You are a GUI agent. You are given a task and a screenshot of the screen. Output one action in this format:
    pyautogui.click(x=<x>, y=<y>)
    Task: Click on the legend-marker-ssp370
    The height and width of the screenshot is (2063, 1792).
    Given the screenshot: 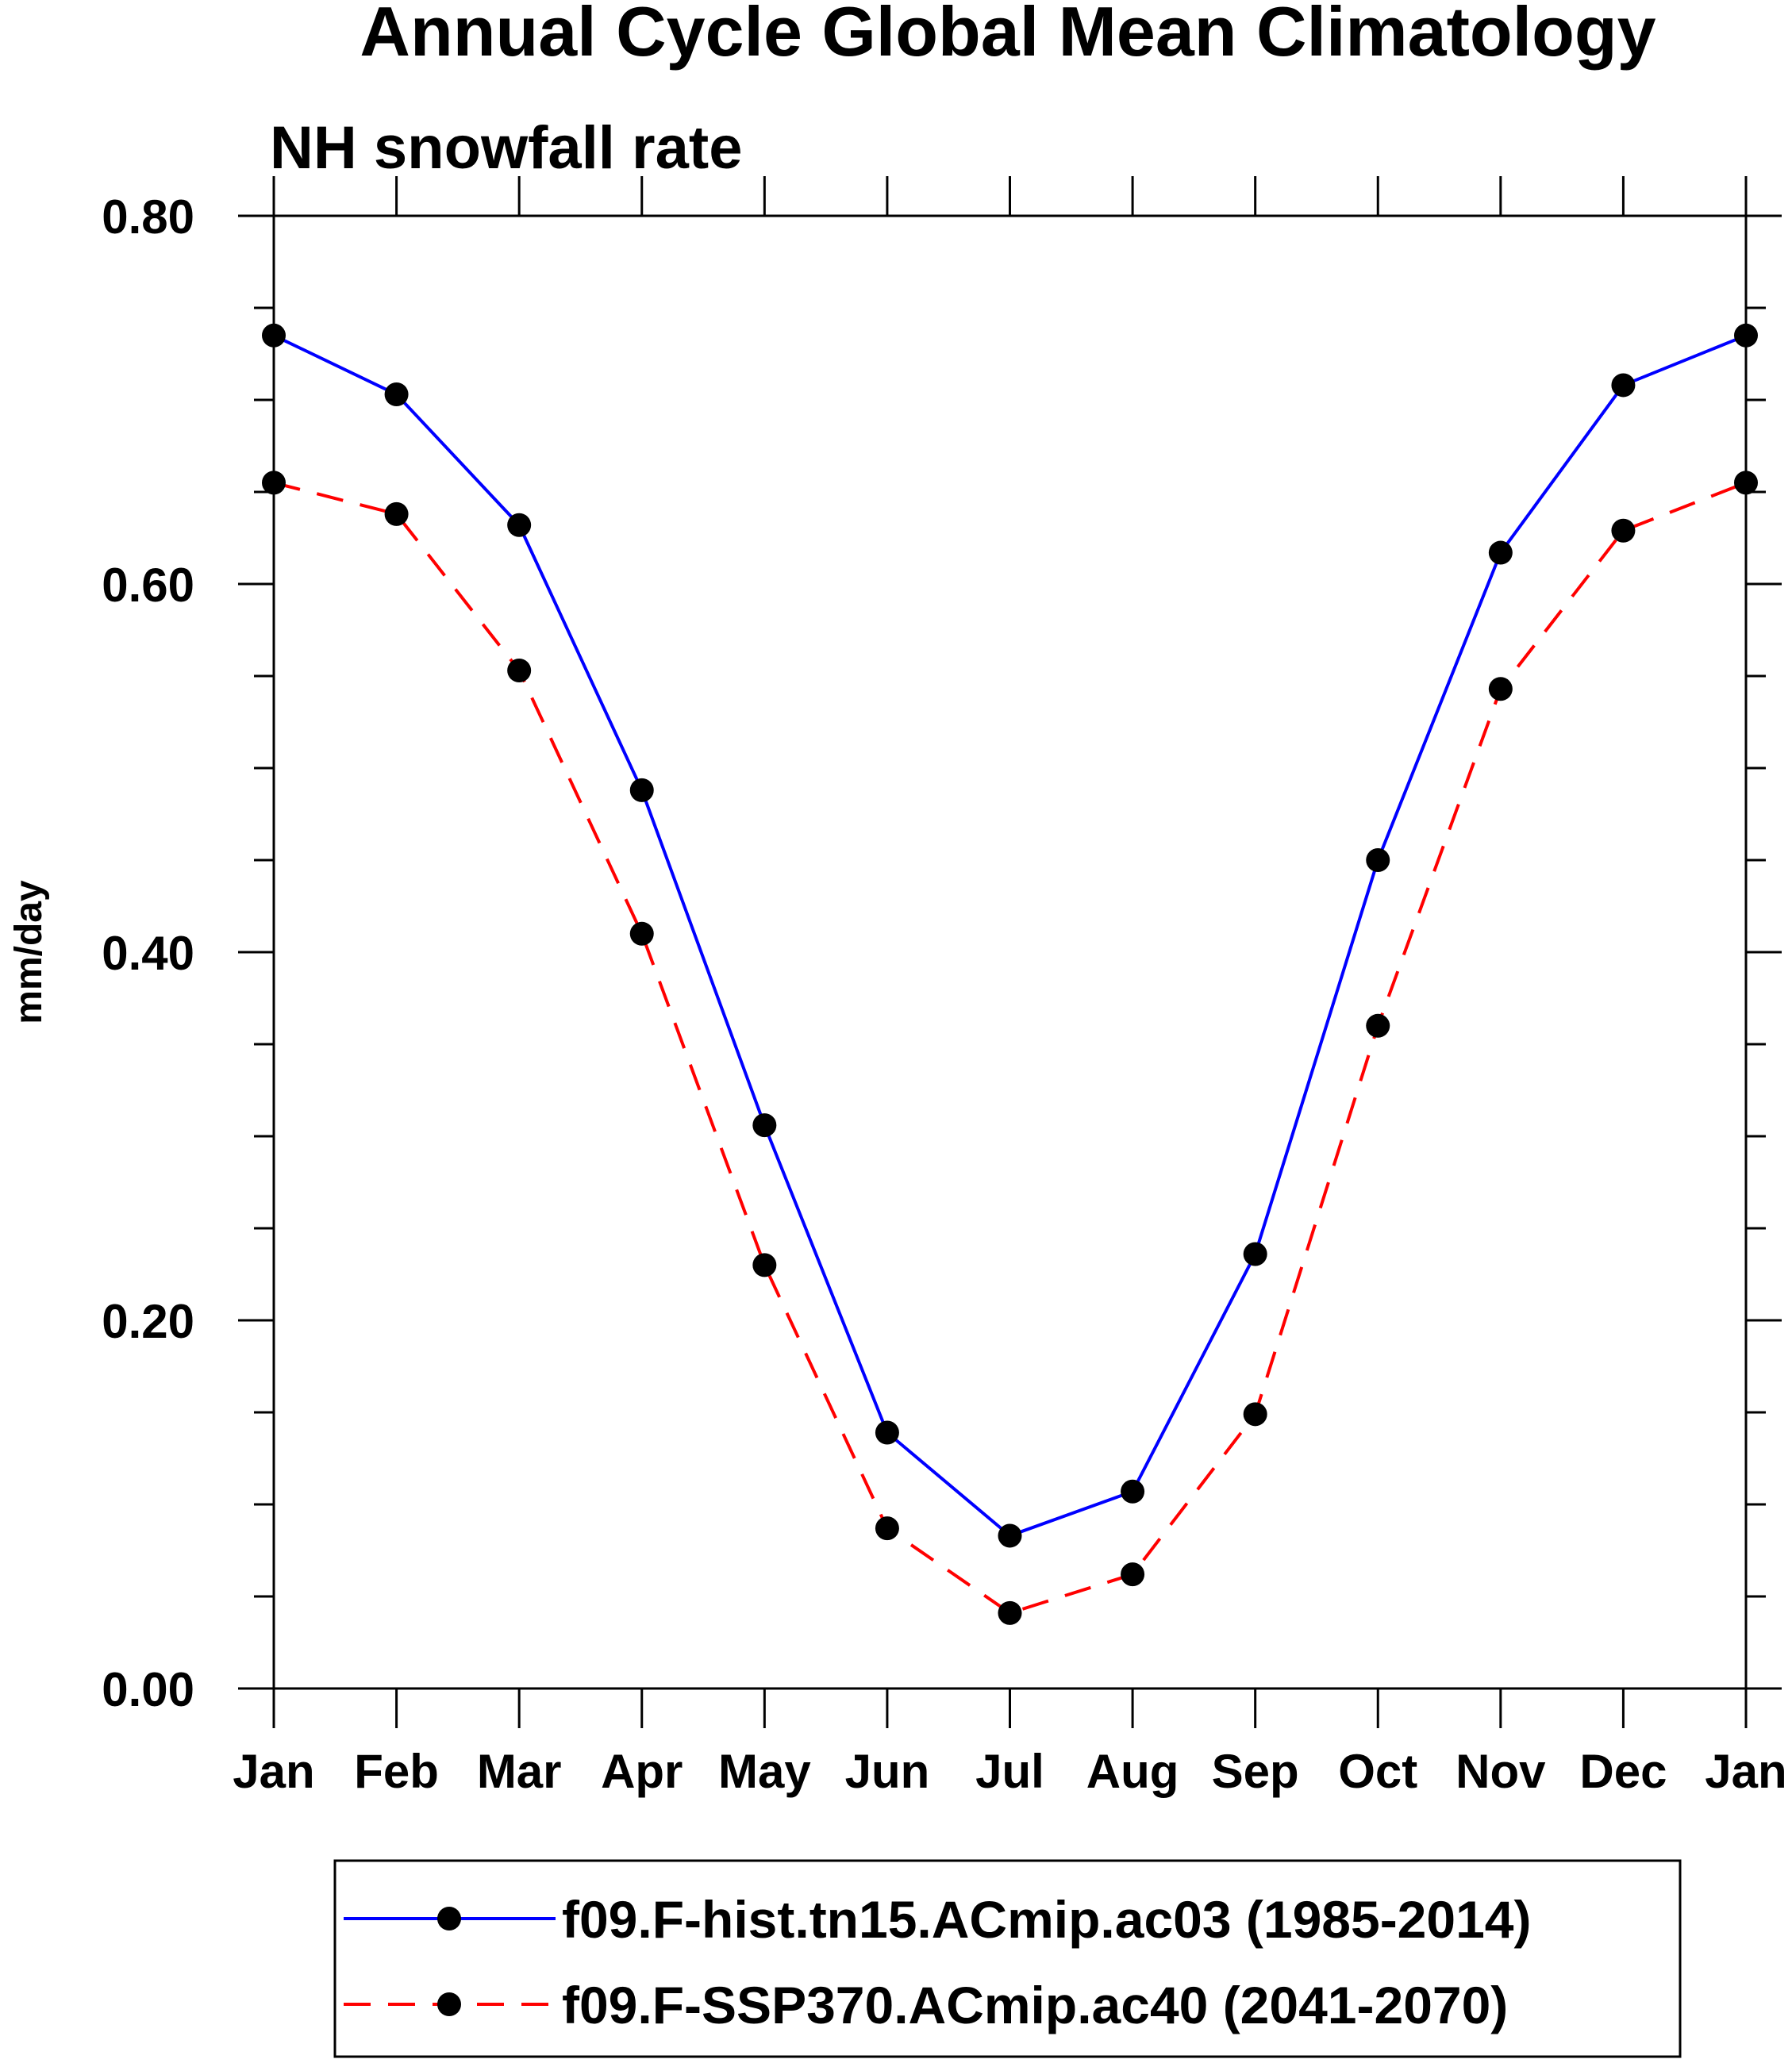 What is the action you would take?
    pyautogui.click(x=449, y=2004)
    